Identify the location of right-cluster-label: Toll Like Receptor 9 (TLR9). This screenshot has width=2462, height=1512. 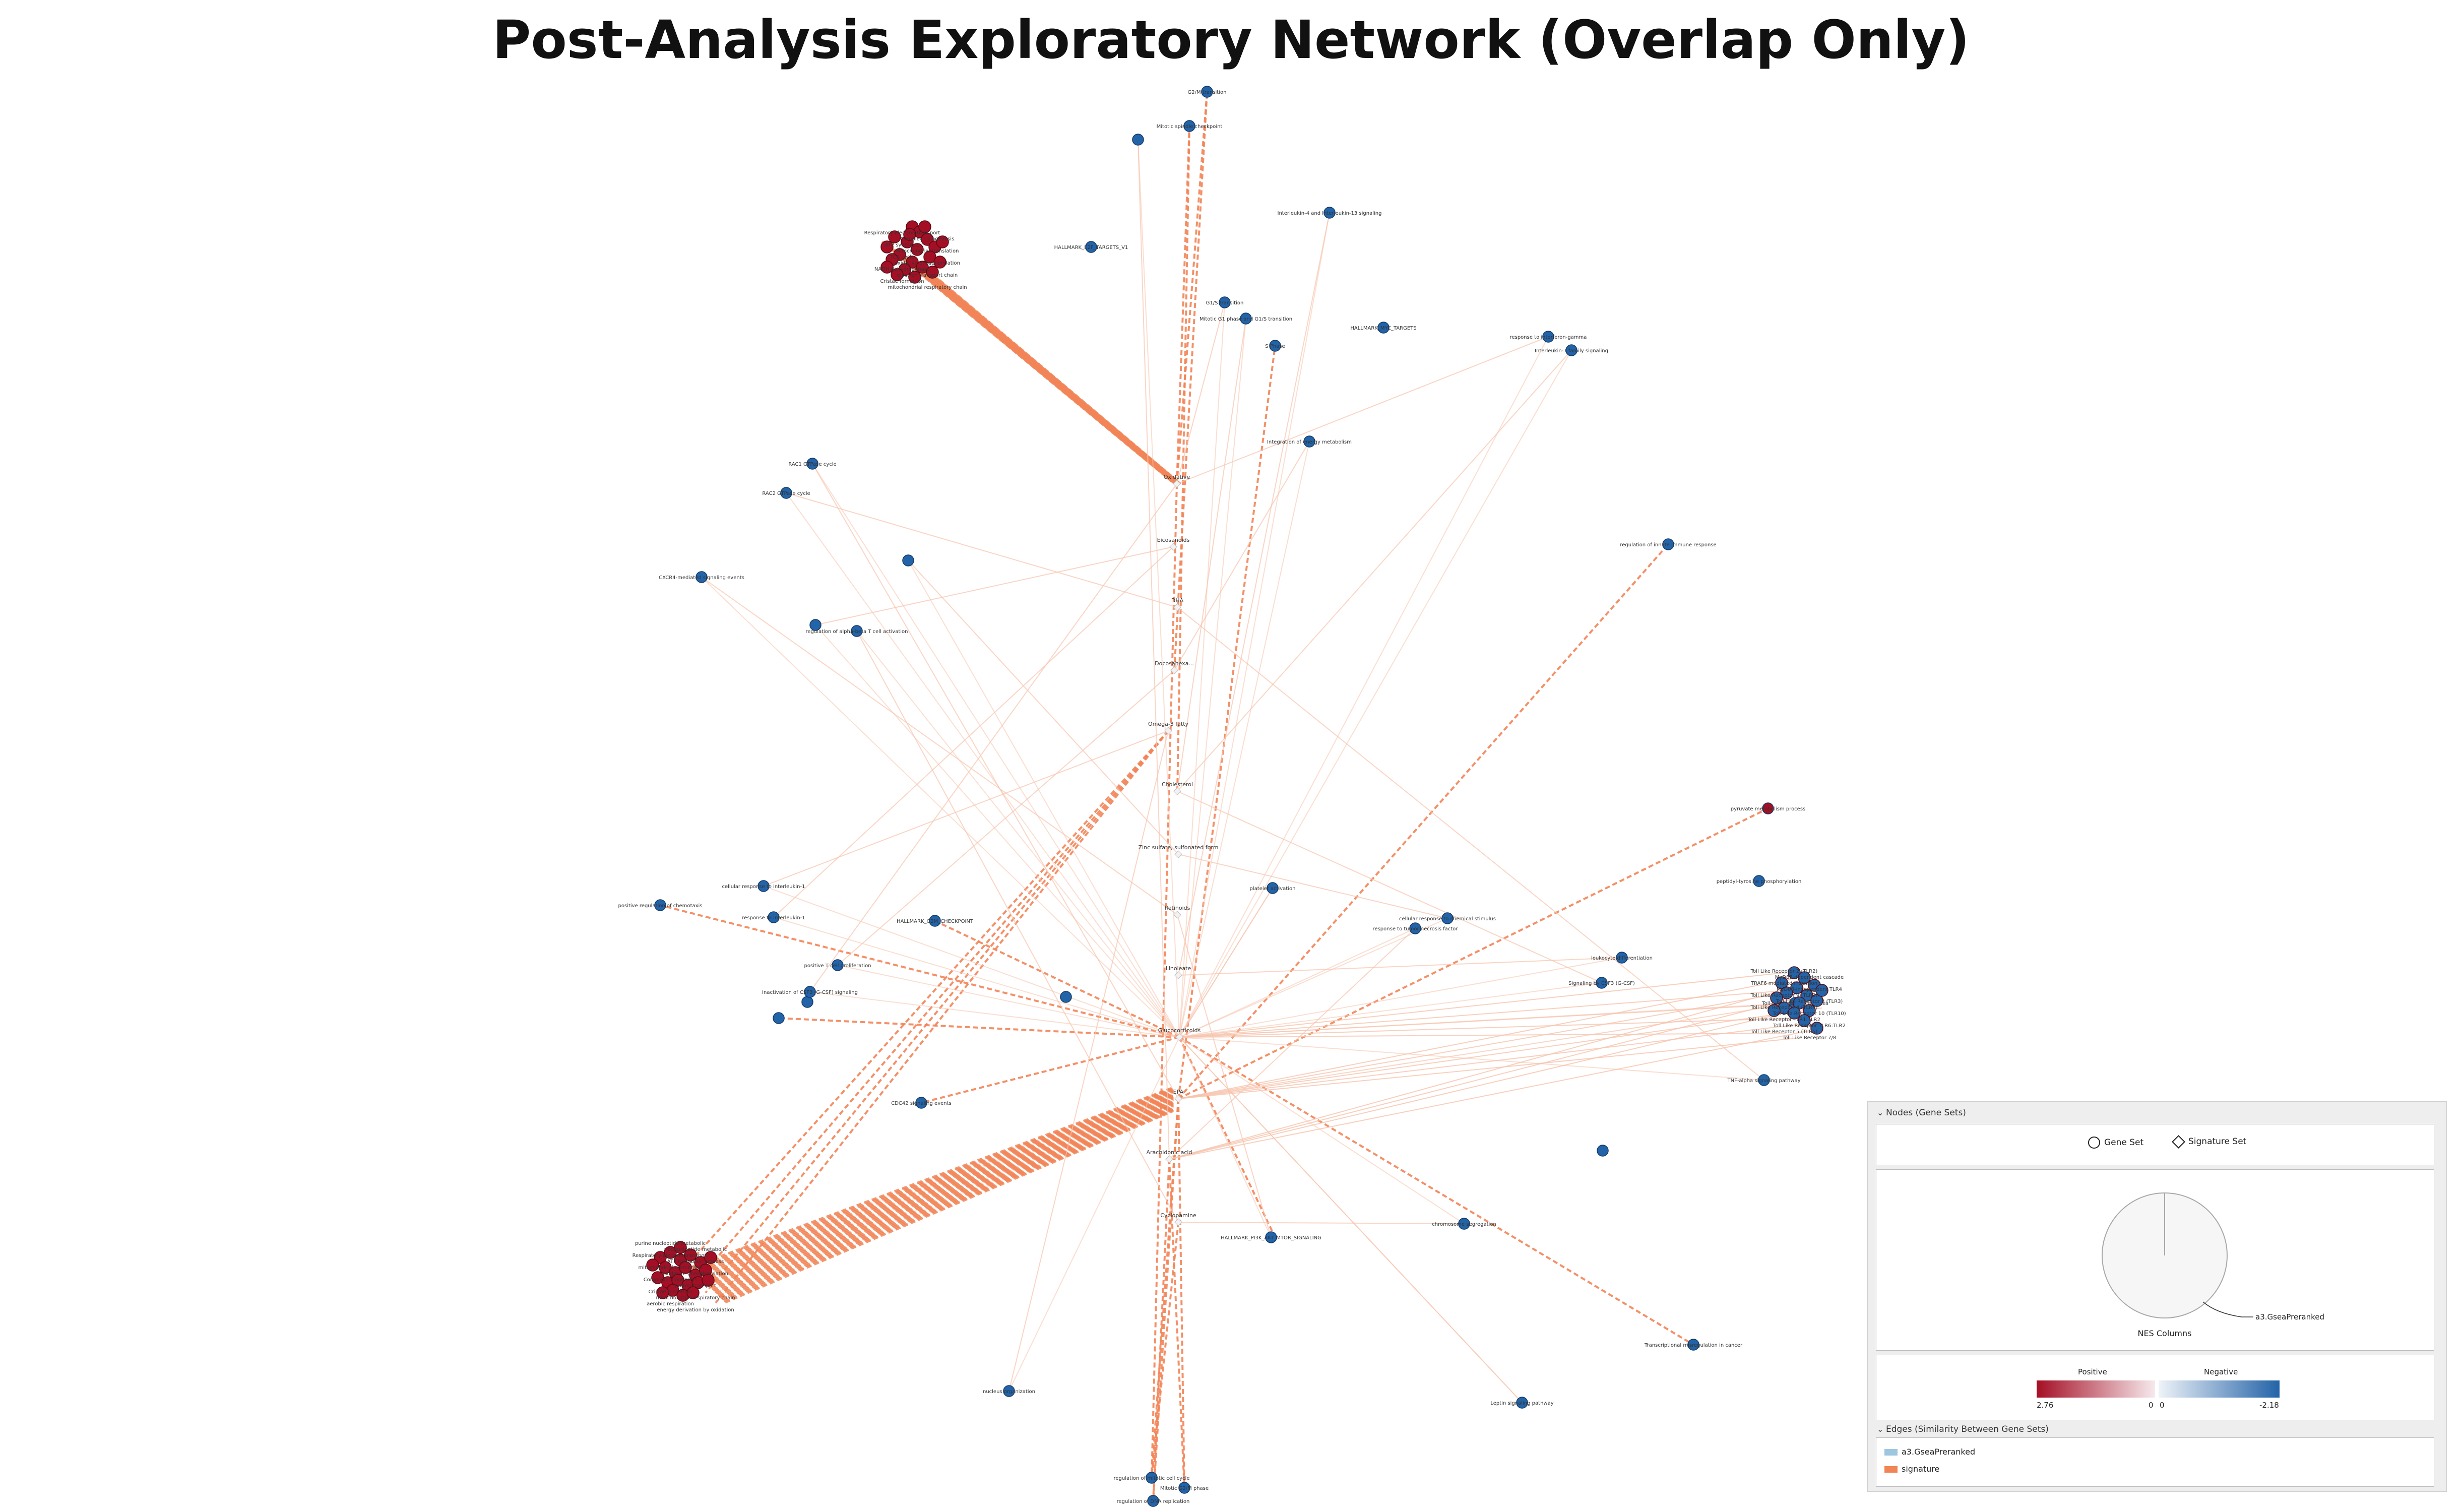
(1784, 995).